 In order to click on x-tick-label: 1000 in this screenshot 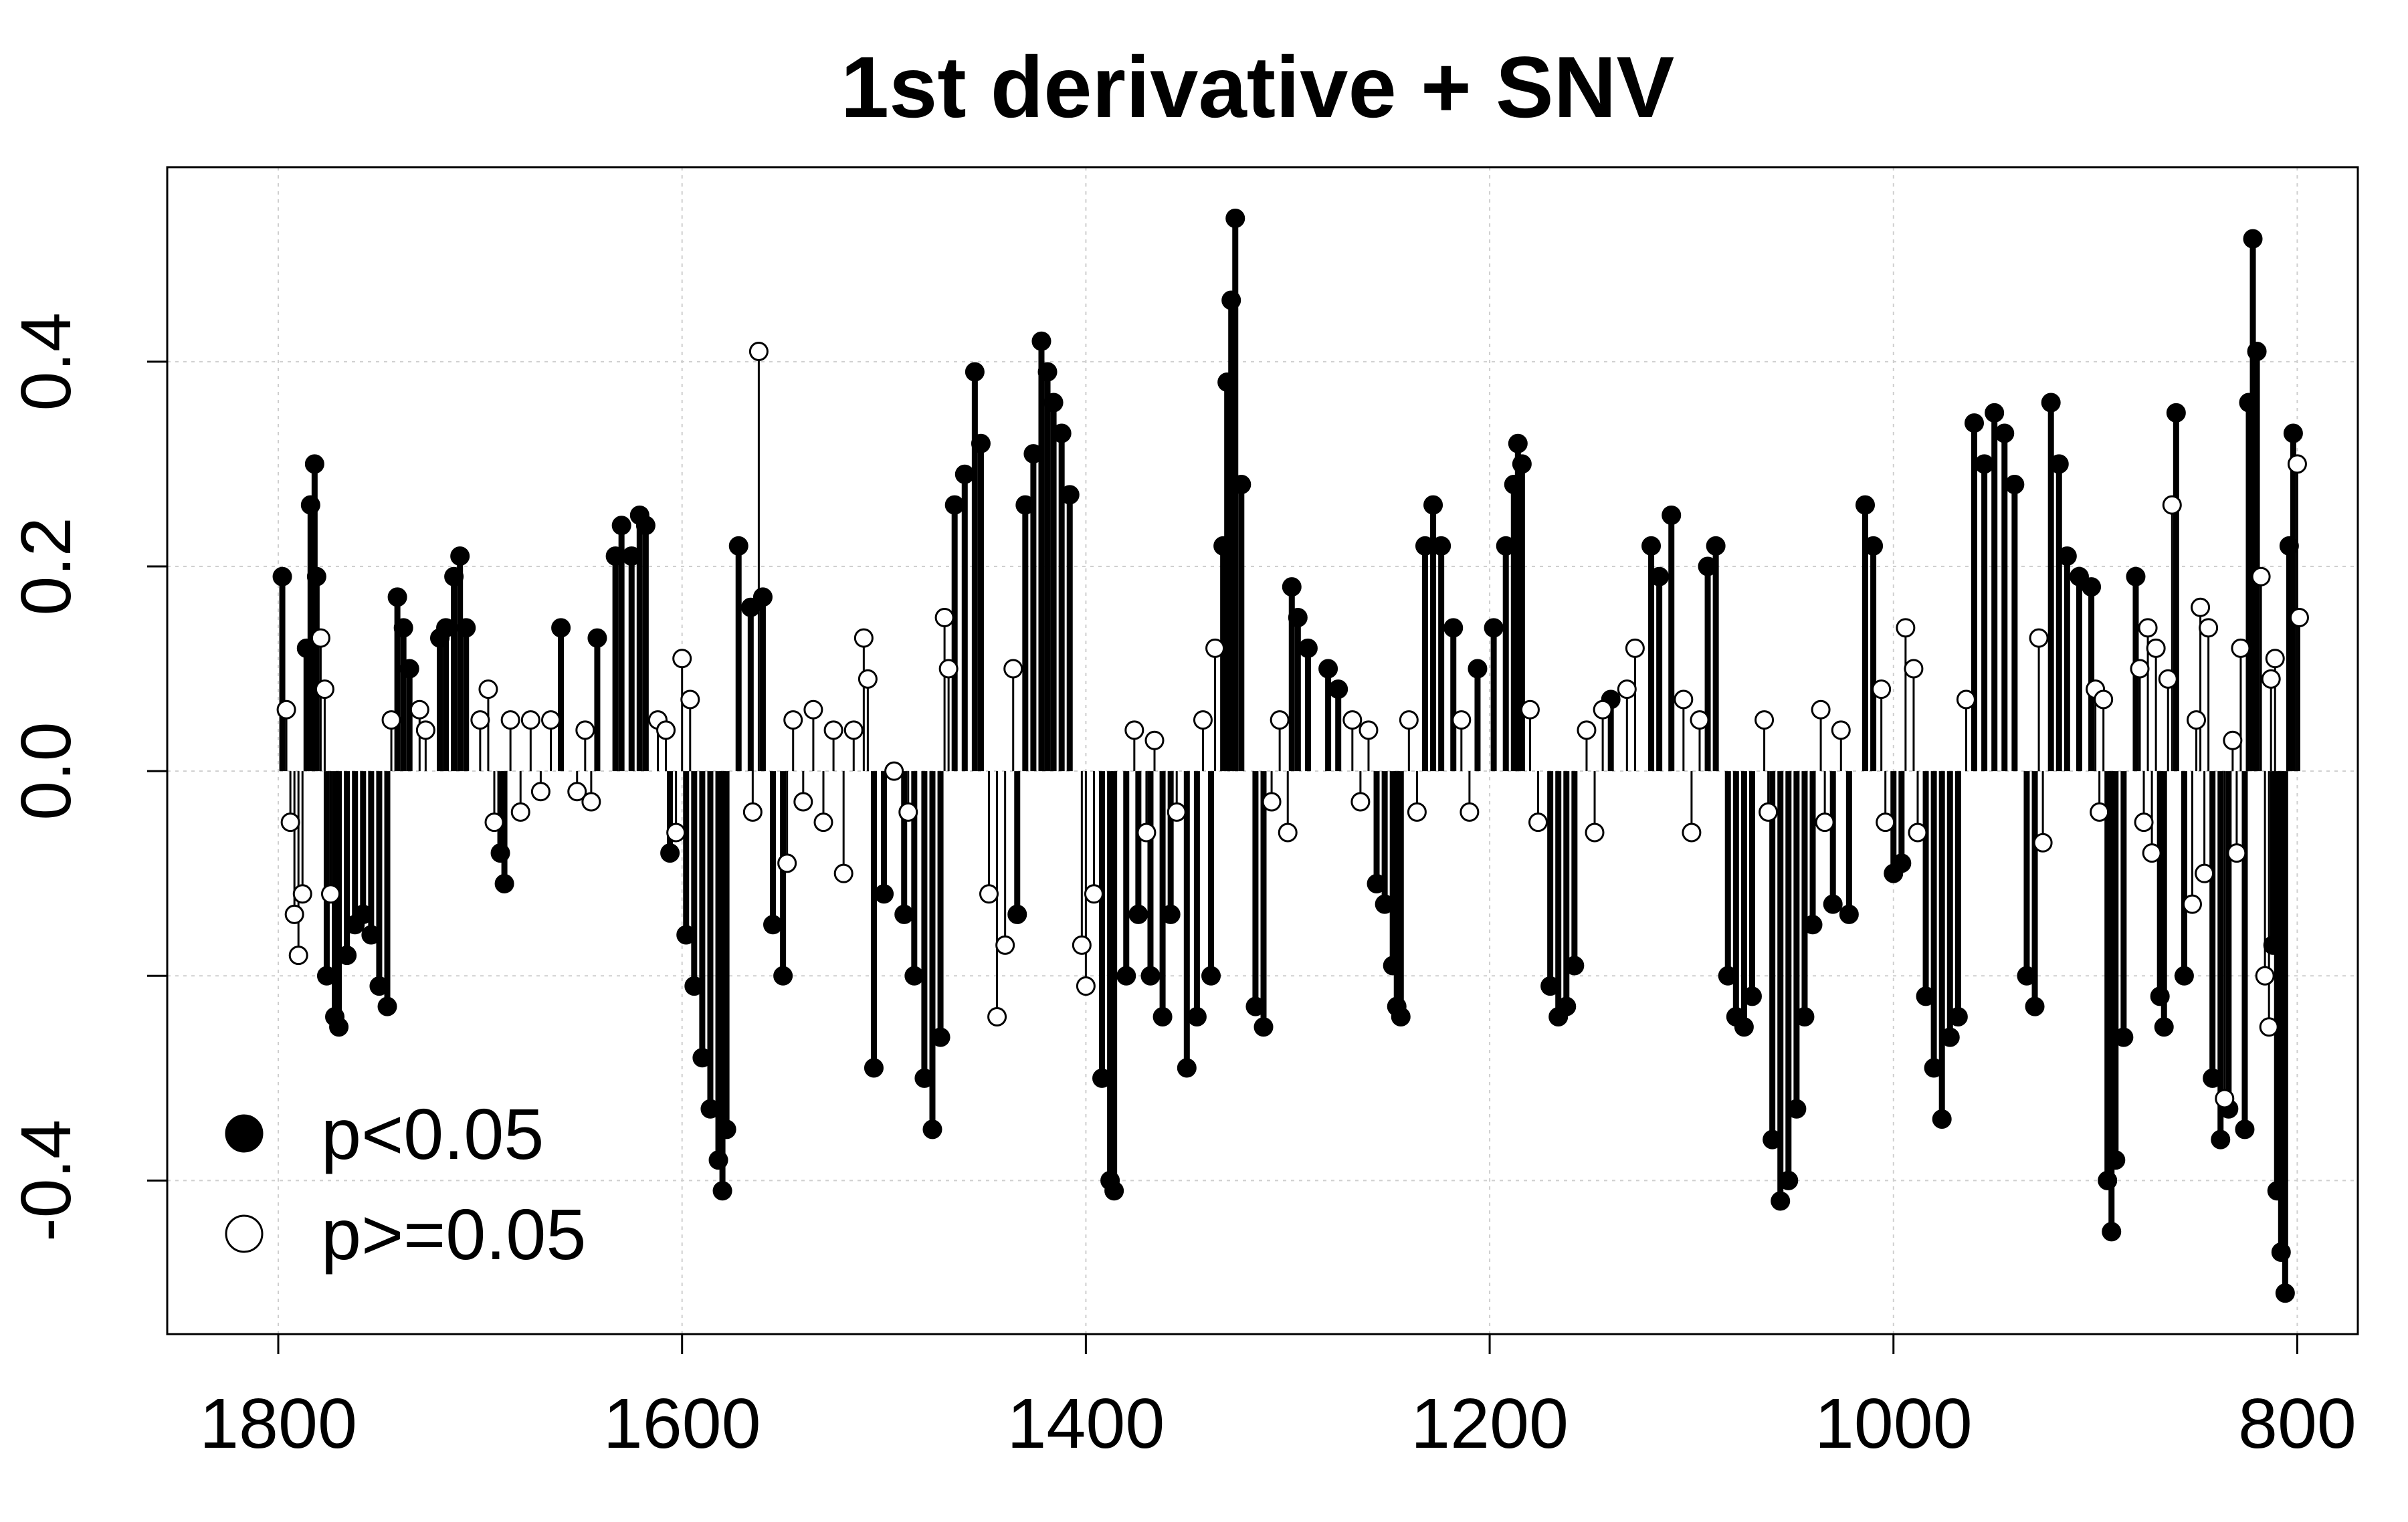, I will do `click(1894, 1423)`.